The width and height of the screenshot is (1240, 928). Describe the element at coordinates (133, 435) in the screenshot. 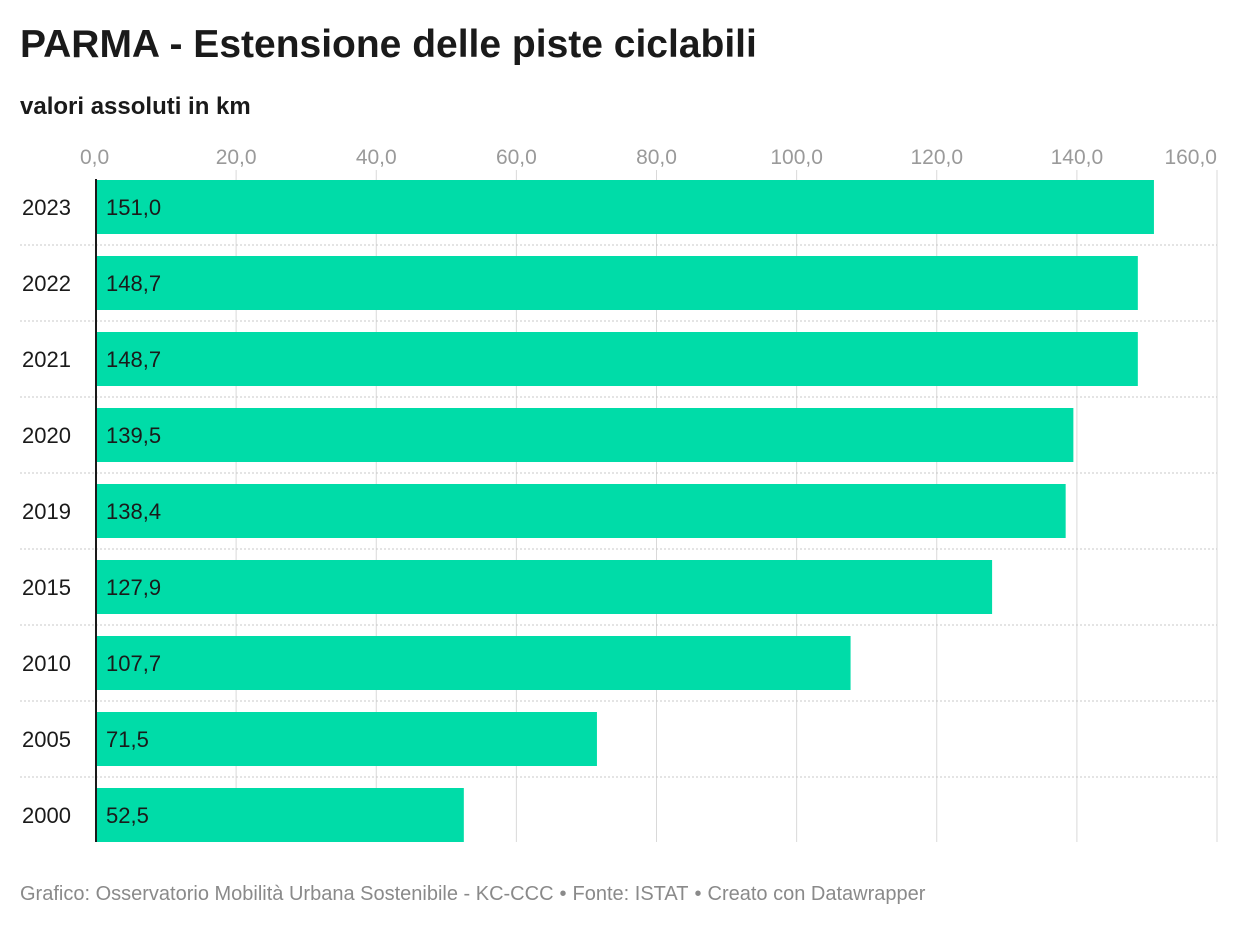

I see `data-label: 139,5` at that location.